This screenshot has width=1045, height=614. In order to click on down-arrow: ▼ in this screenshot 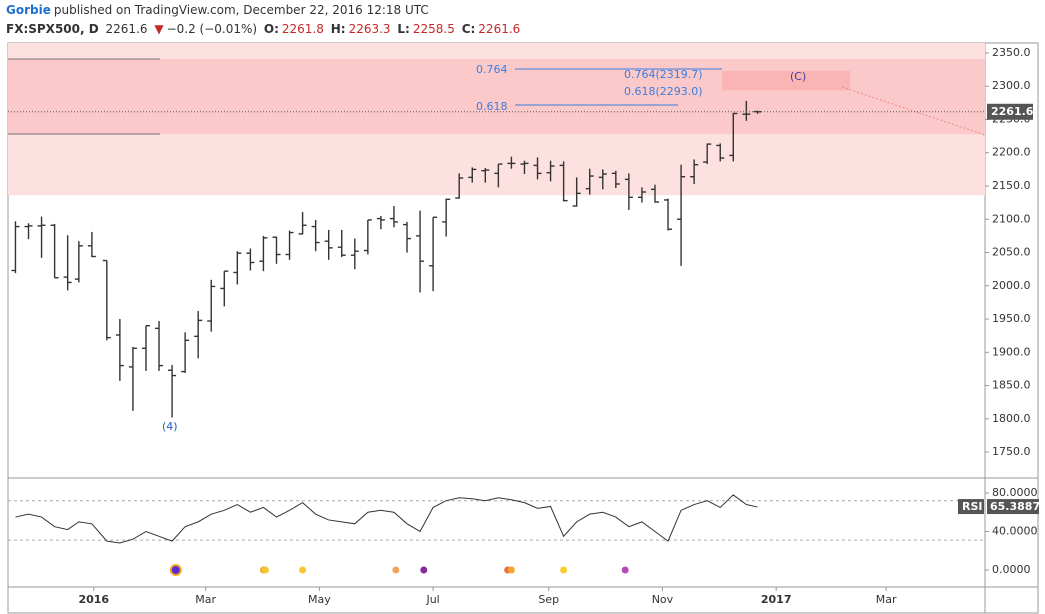, I will do `click(159, 29)`.